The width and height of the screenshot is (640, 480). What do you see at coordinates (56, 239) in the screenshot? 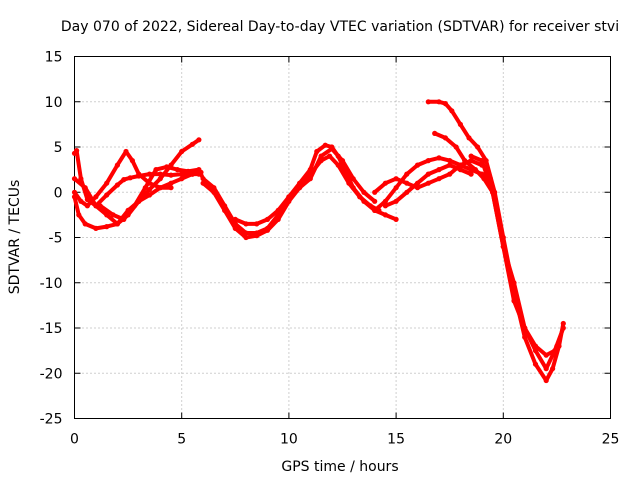
I see `y-tick-label: -5` at bounding box center [56, 239].